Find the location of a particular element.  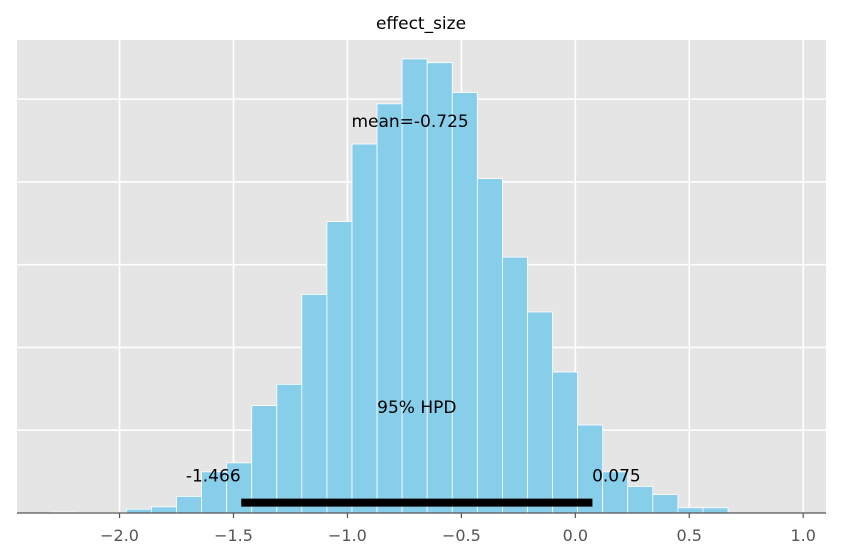

x-tick-label: 0.5 is located at coordinates (689, 535).